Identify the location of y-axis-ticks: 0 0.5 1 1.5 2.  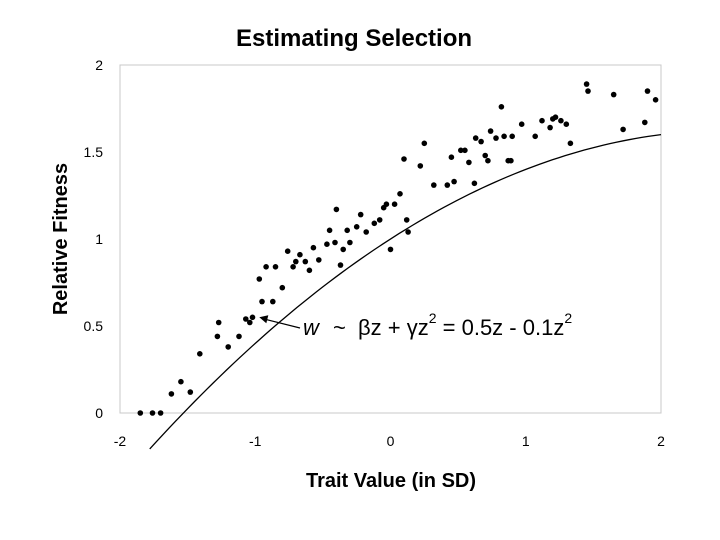
(94, 239).